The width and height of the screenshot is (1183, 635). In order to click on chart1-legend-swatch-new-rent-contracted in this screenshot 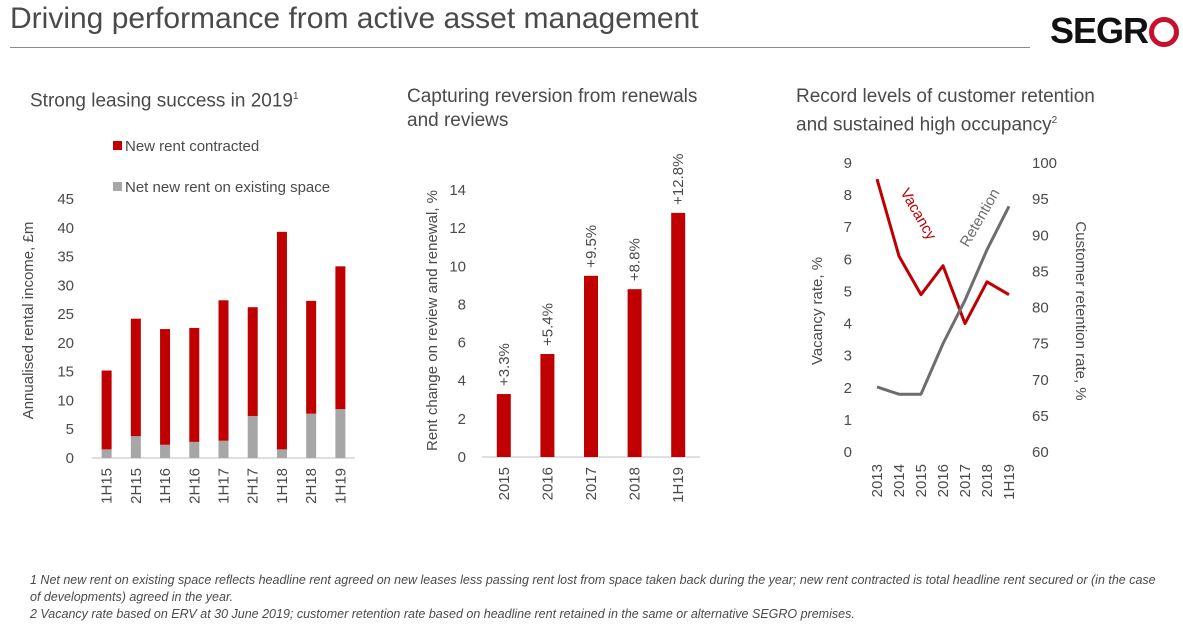, I will do `click(117, 145)`.